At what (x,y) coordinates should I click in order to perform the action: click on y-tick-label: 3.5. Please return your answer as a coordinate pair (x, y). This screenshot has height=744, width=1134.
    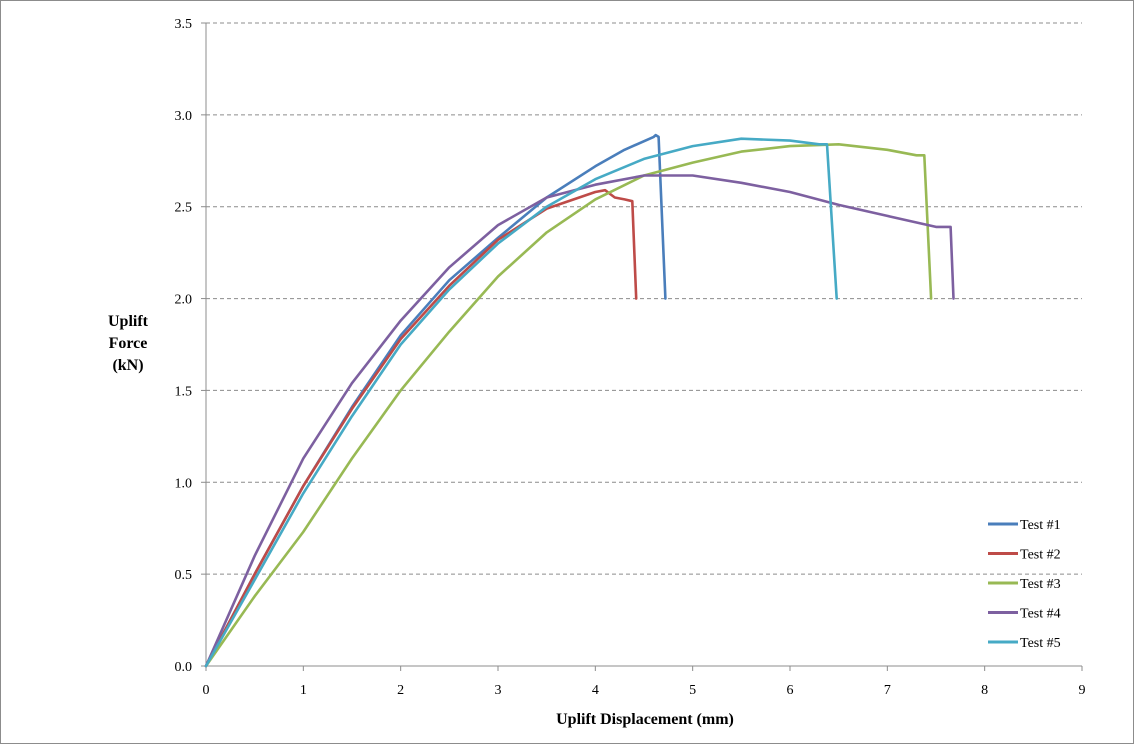
    Looking at the image, I should click on (184, 24).